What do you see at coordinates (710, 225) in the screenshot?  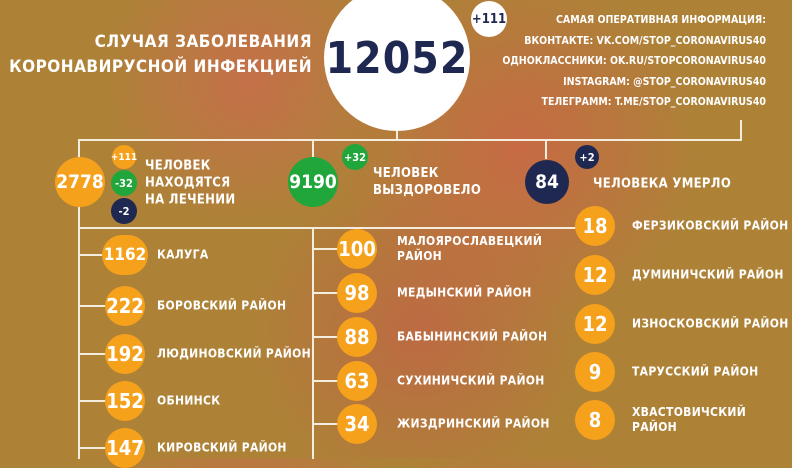 I see `district-name: ФЕРЗИКОВСКИЙ РАЙОН` at bounding box center [710, 225].